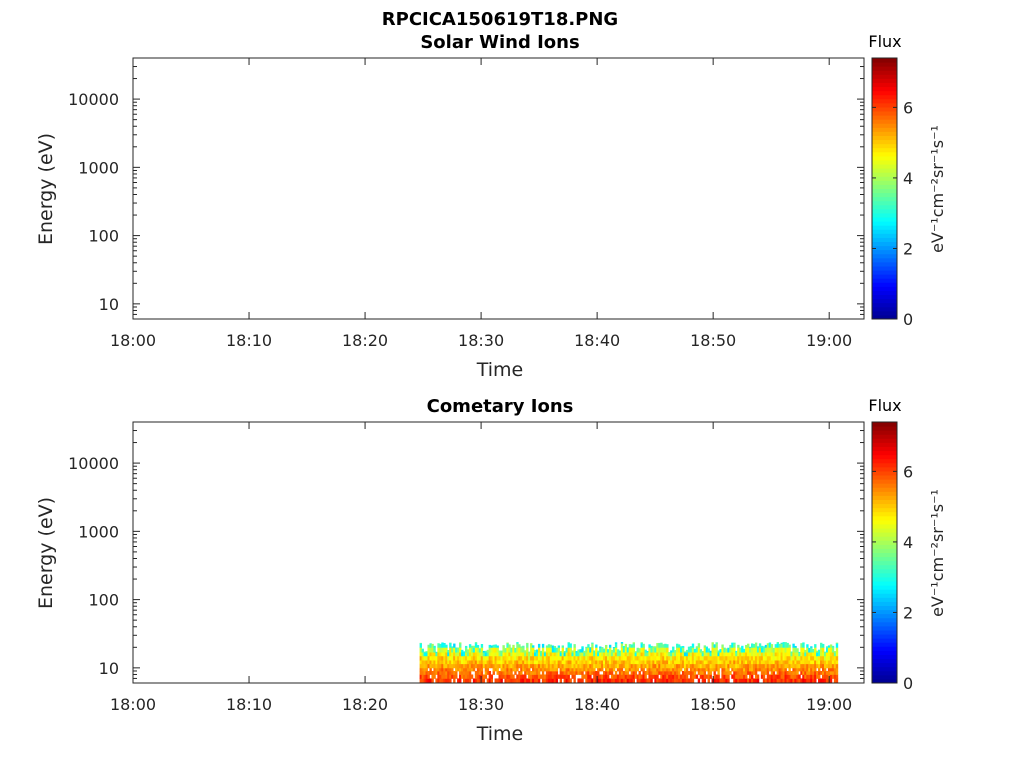  What do you see at coordinates (98, 531) in the screenshot?
I see `y-tick-label: 1000` at bounding box center [98, 531].